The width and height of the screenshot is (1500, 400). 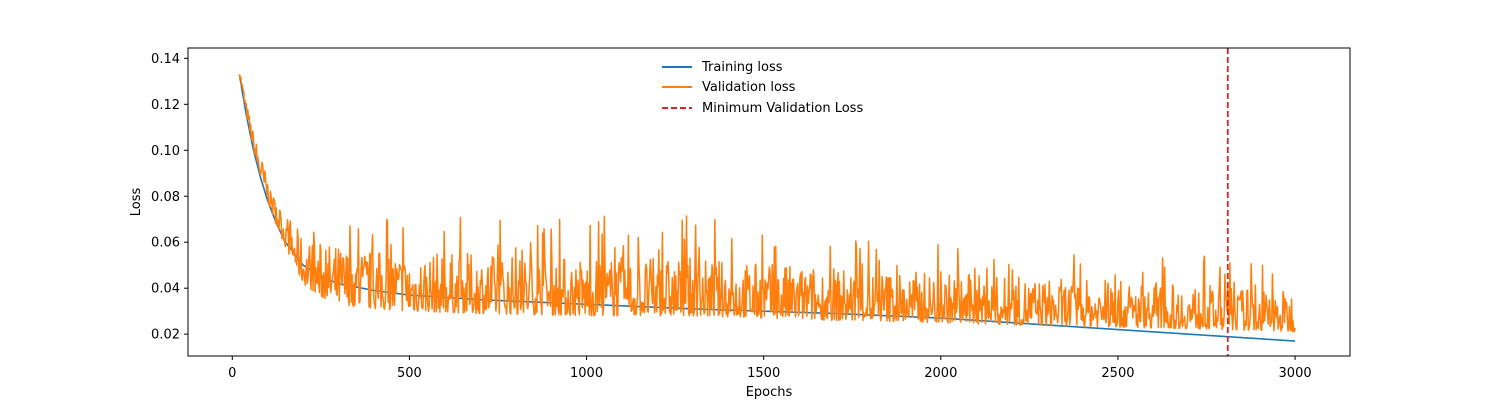 What do you see at coordinates (165, 151) in the screenshot?
I see `y-tick-label: 0.10` at bounding box center [165, 151].